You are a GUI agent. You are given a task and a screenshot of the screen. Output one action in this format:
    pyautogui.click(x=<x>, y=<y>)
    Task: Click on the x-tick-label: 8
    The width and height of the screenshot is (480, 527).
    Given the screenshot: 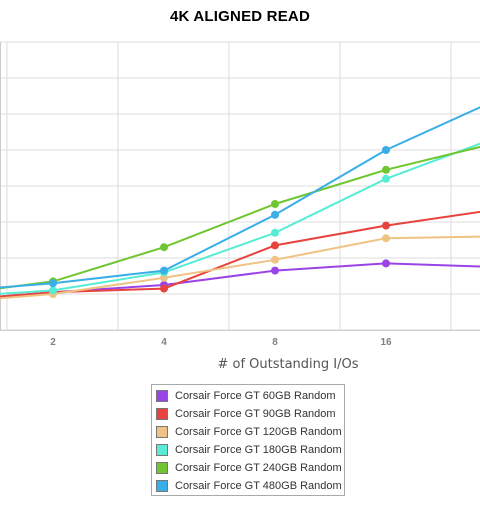 What is the action you would take?
    pyautogui.click(x=275, y=342)
    